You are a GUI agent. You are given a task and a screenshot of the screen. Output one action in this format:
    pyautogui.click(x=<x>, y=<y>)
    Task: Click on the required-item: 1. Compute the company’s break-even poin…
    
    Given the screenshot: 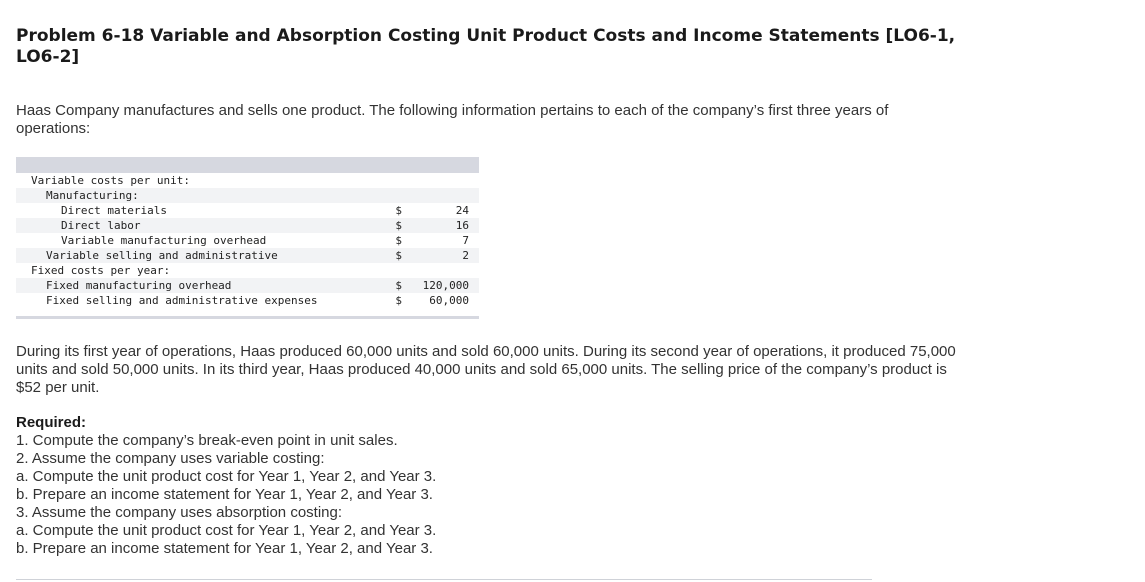 What is the action you would take?
    pyautogui.click(x=207, y=440)
    